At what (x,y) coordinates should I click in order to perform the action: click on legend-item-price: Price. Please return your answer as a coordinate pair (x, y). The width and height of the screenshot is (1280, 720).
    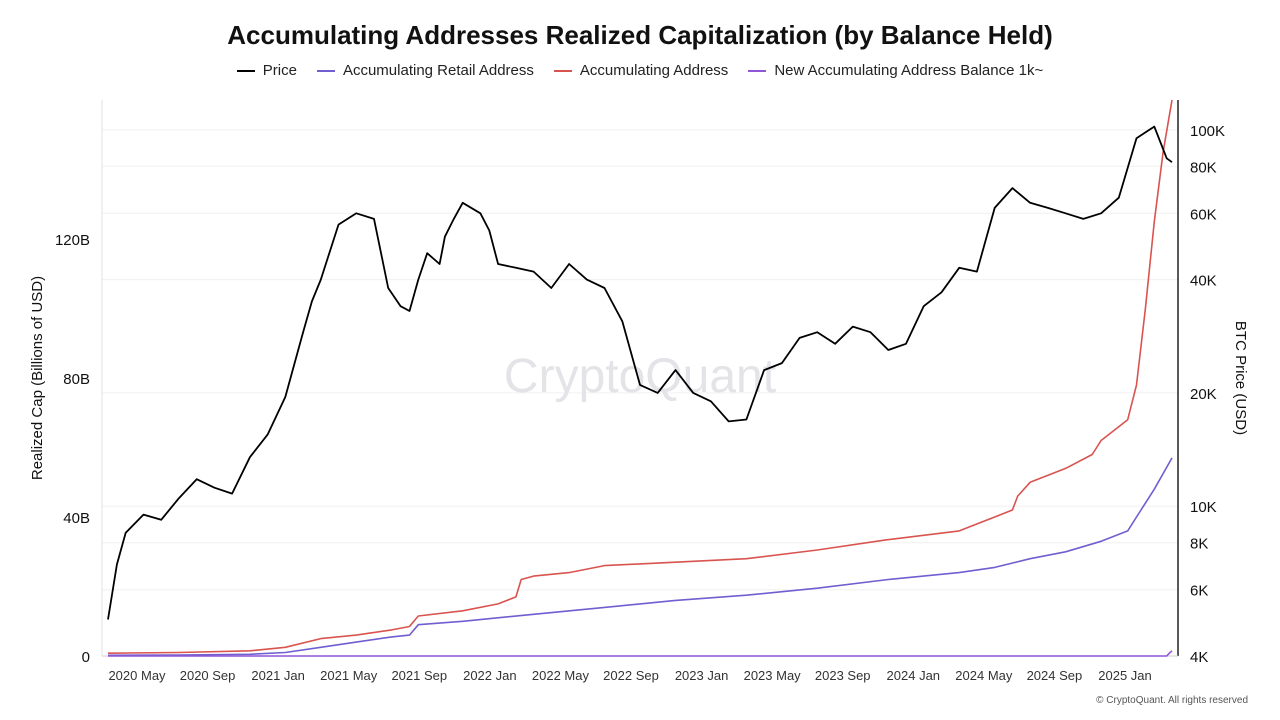
    Looking at the image, I should click on (266, 70).